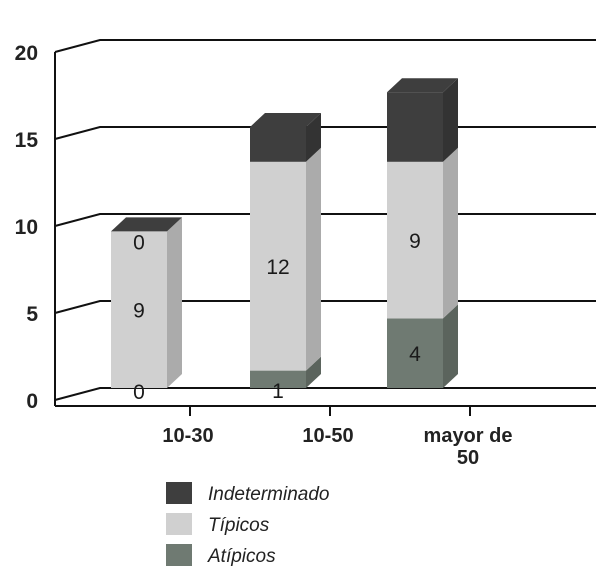 The width and height of the screenshot is (596, 569). Describe the element at coordinates (468, 458) in the screenshot. I see `x-category-line: 50` at that location.